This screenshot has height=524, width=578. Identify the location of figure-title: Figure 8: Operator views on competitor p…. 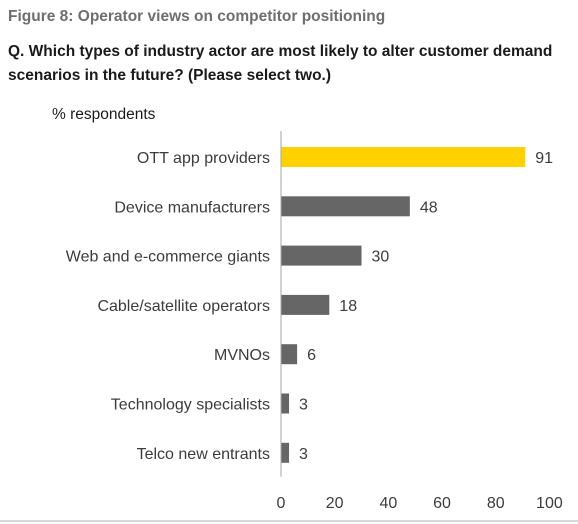
(197, 16).